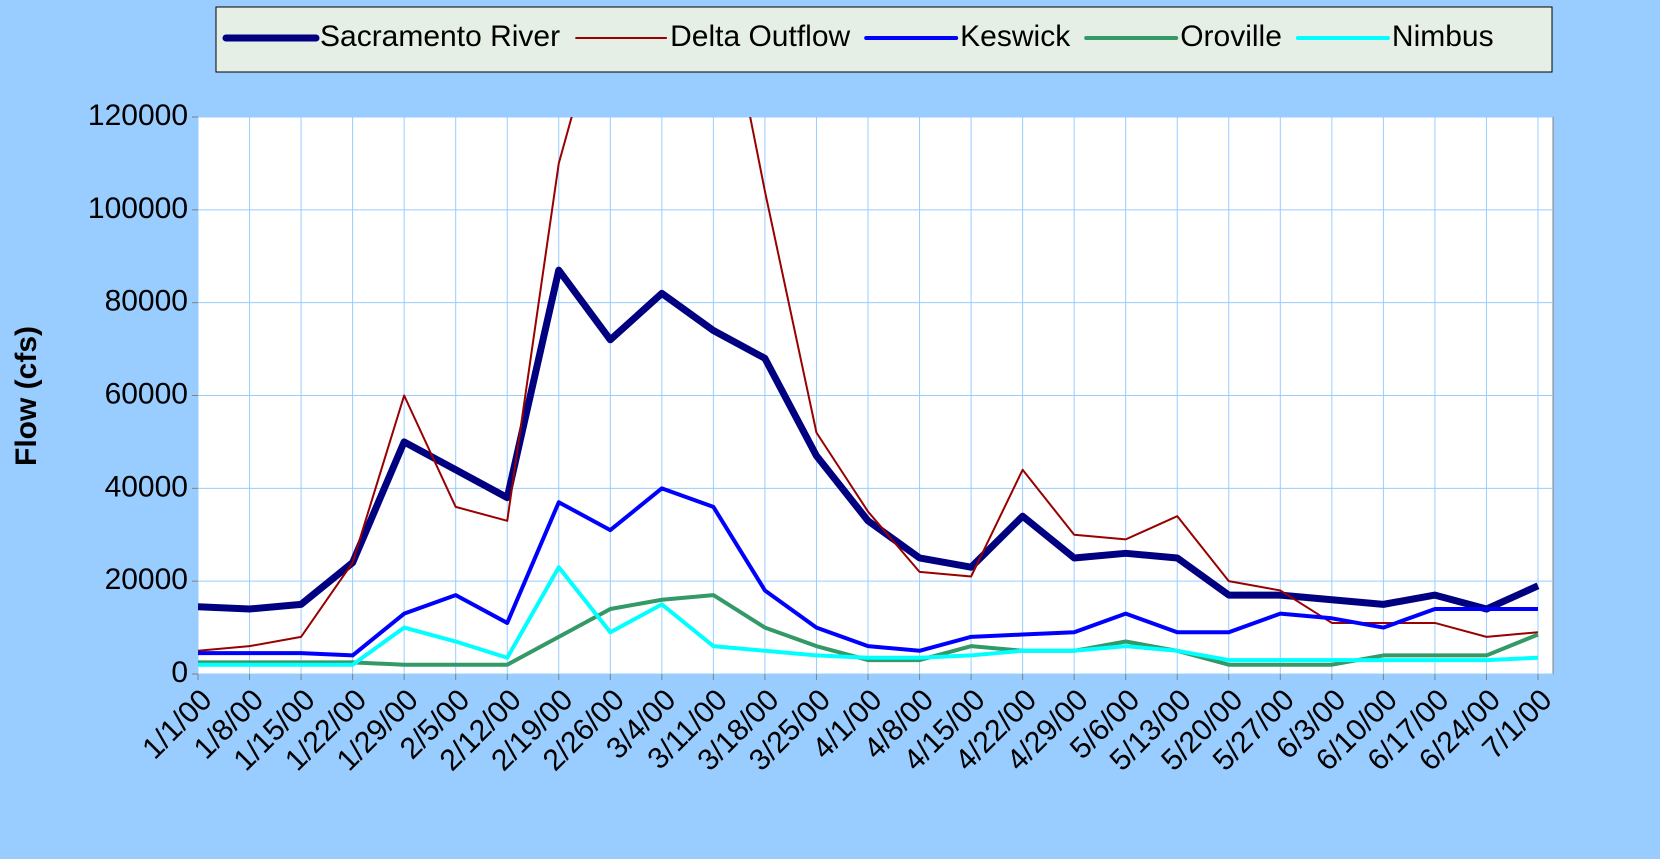 This screenshot has height=859, width=1660. What do you see at coordinates (1015, 36) in the screenshot?
I see `legend-label: Keswick` at bounding box center [1015, 36].